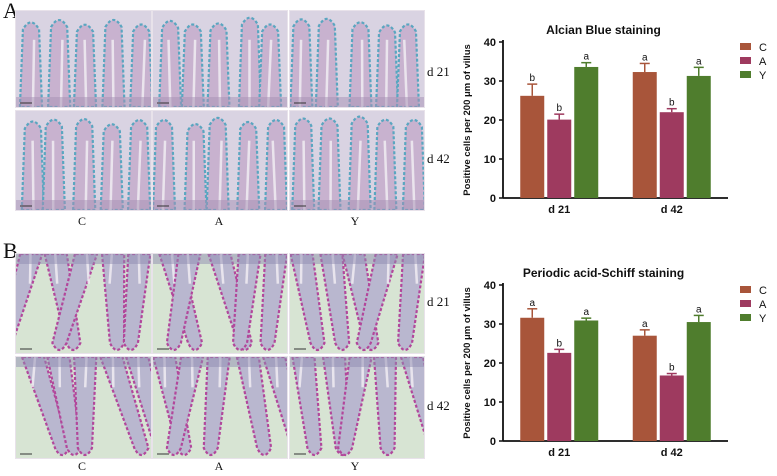 This screenshot has height=476, width=777. What do you see at coordinates (357, 59) in the screenshot?
I see `micrograph-a-d21-y` at bounding box center [357, 59].